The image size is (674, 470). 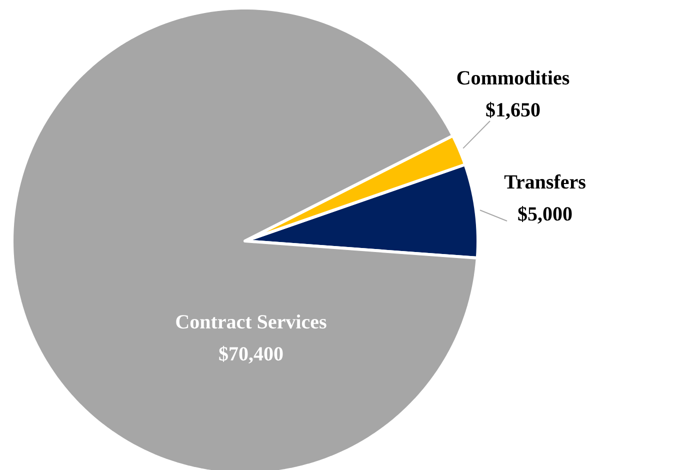 I want to click on slice-label: Contract Services, so click(x=251, y=321).